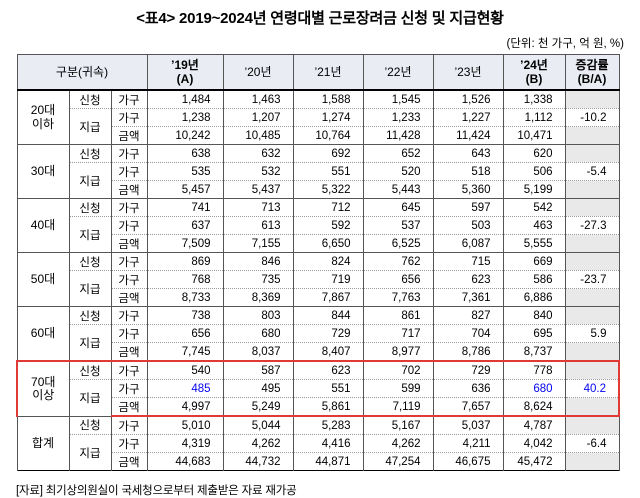 The width and height of the screenshot is (640, 498). Describe the element at coordinates (468, 279) in the screenshot. I see `cell-pay-household: 623` at that location.